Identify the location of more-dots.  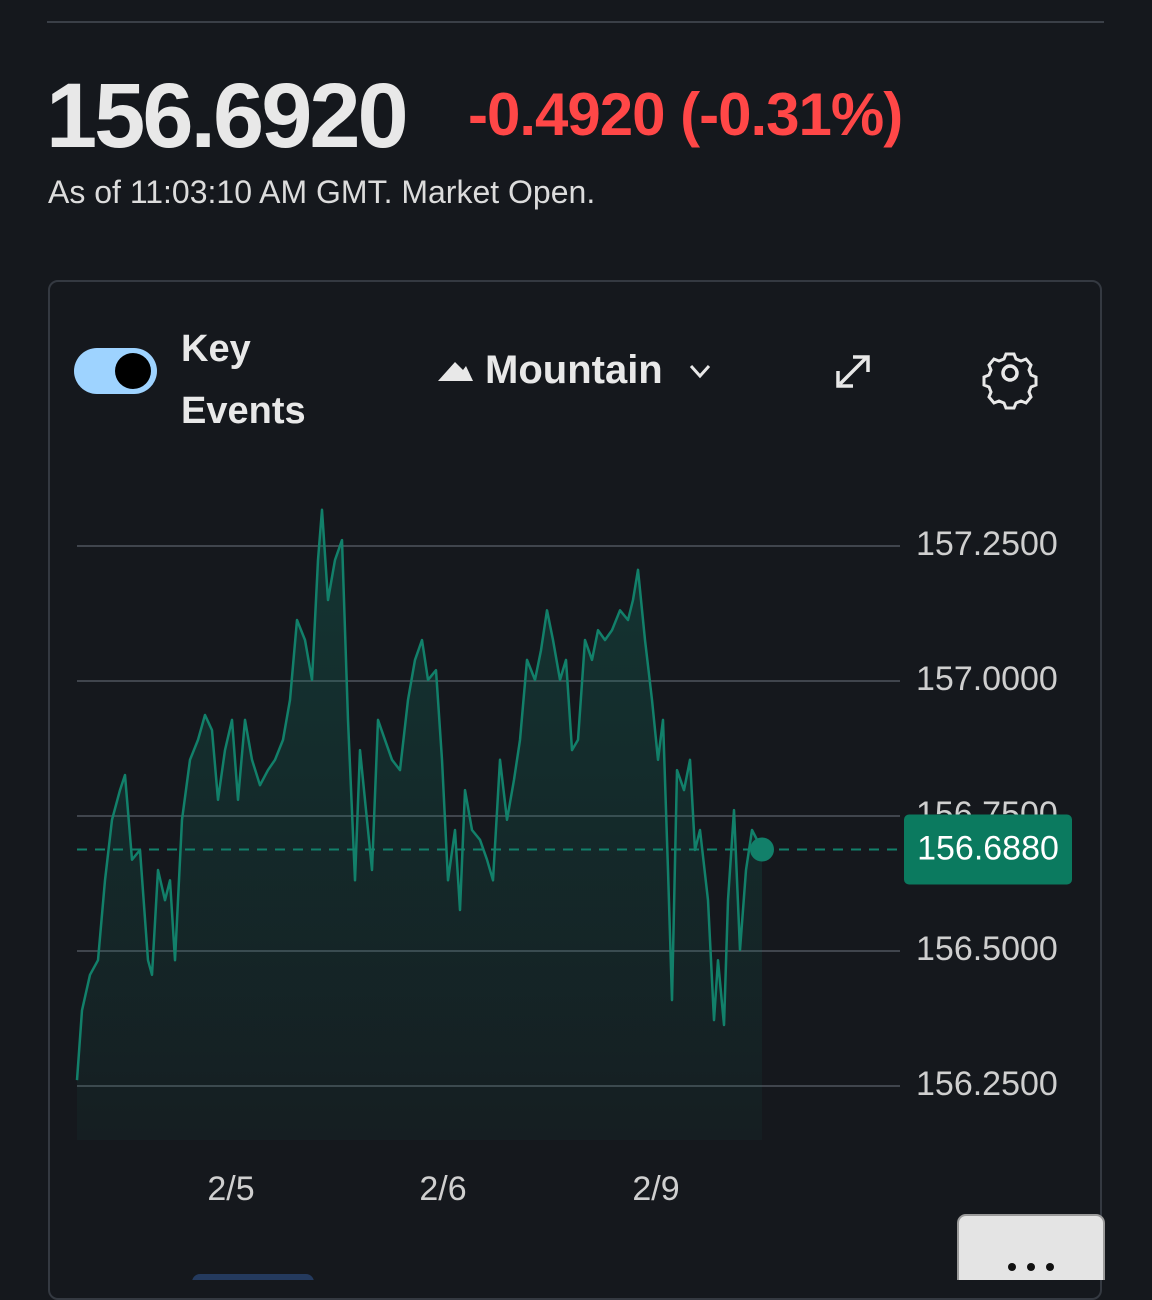
(1031, 1267).